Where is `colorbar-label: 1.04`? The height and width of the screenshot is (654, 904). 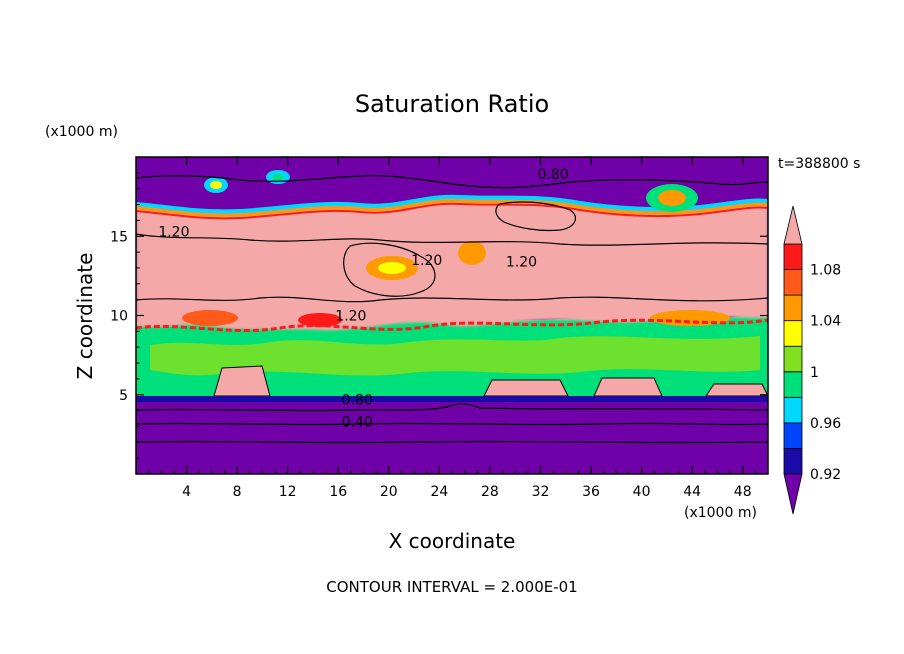
colorbar-label: 1.04 is located at coordinates (825, 322).